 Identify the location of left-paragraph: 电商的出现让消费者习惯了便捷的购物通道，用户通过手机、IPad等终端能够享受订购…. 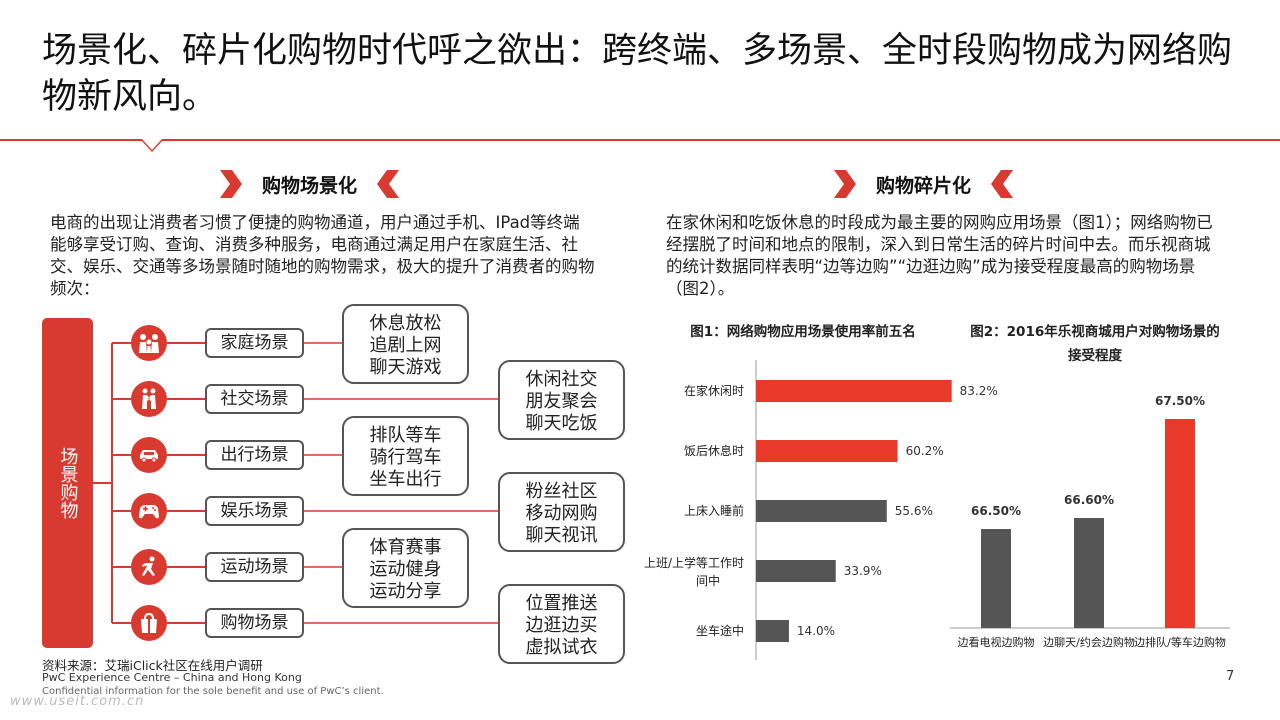
(322, 255).